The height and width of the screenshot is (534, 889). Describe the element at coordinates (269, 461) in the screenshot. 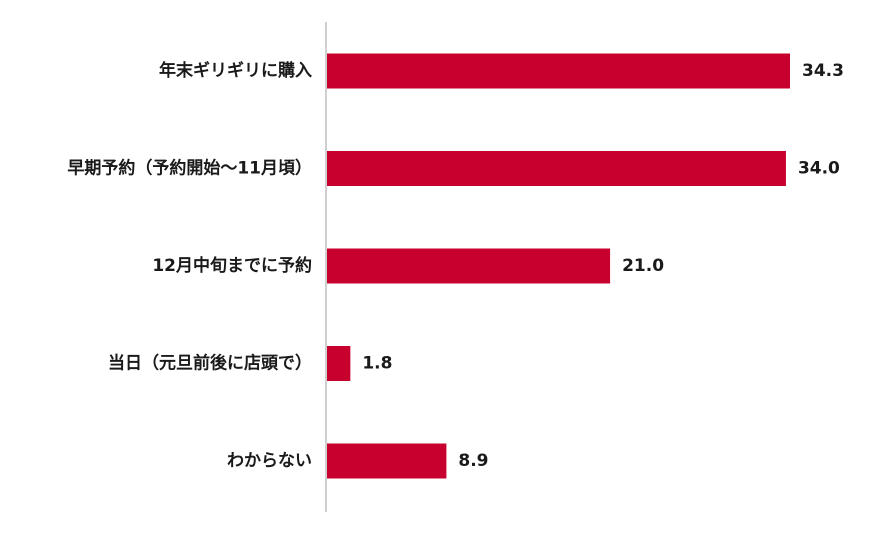

I see `category-label: わからない` at that location.